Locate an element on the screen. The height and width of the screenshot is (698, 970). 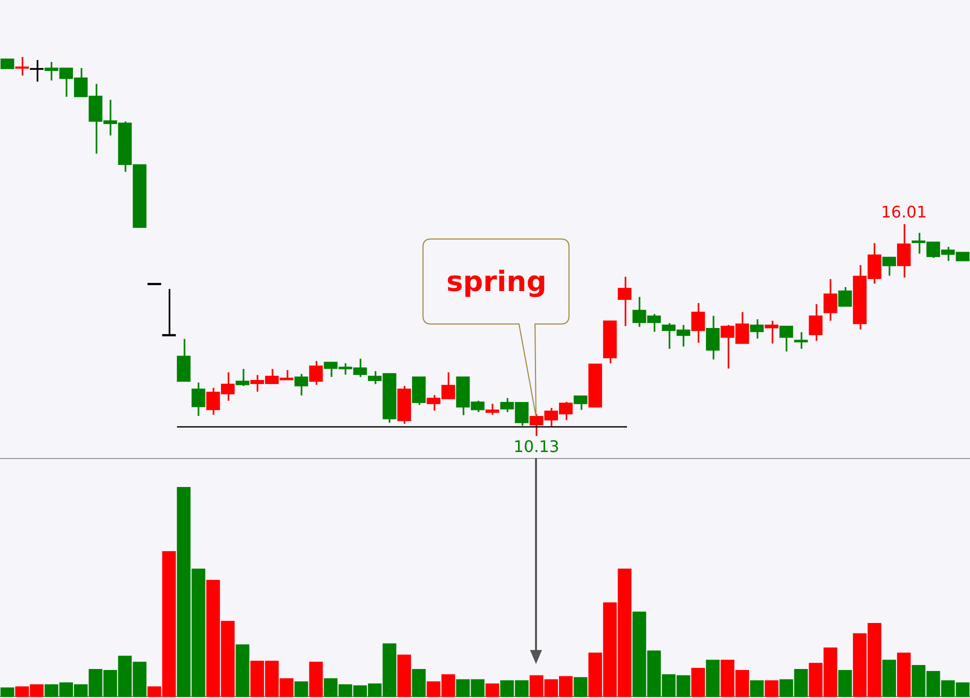
annotation: 10.13 is located at coordinates (537, 446).